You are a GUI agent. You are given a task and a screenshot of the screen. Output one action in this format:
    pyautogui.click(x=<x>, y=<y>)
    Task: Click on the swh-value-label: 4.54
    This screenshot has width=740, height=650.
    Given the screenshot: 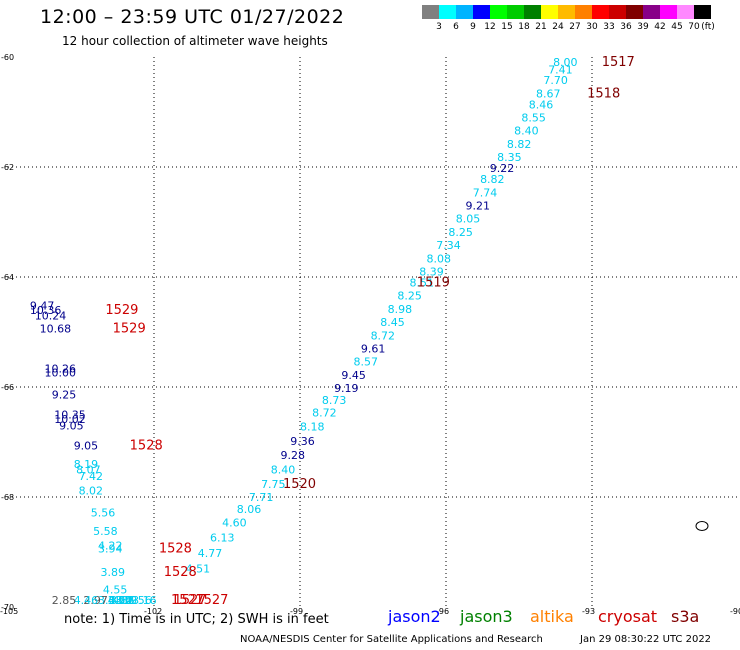 What is the action you would take?
    pyautogui.click(x=120, y=600)
    